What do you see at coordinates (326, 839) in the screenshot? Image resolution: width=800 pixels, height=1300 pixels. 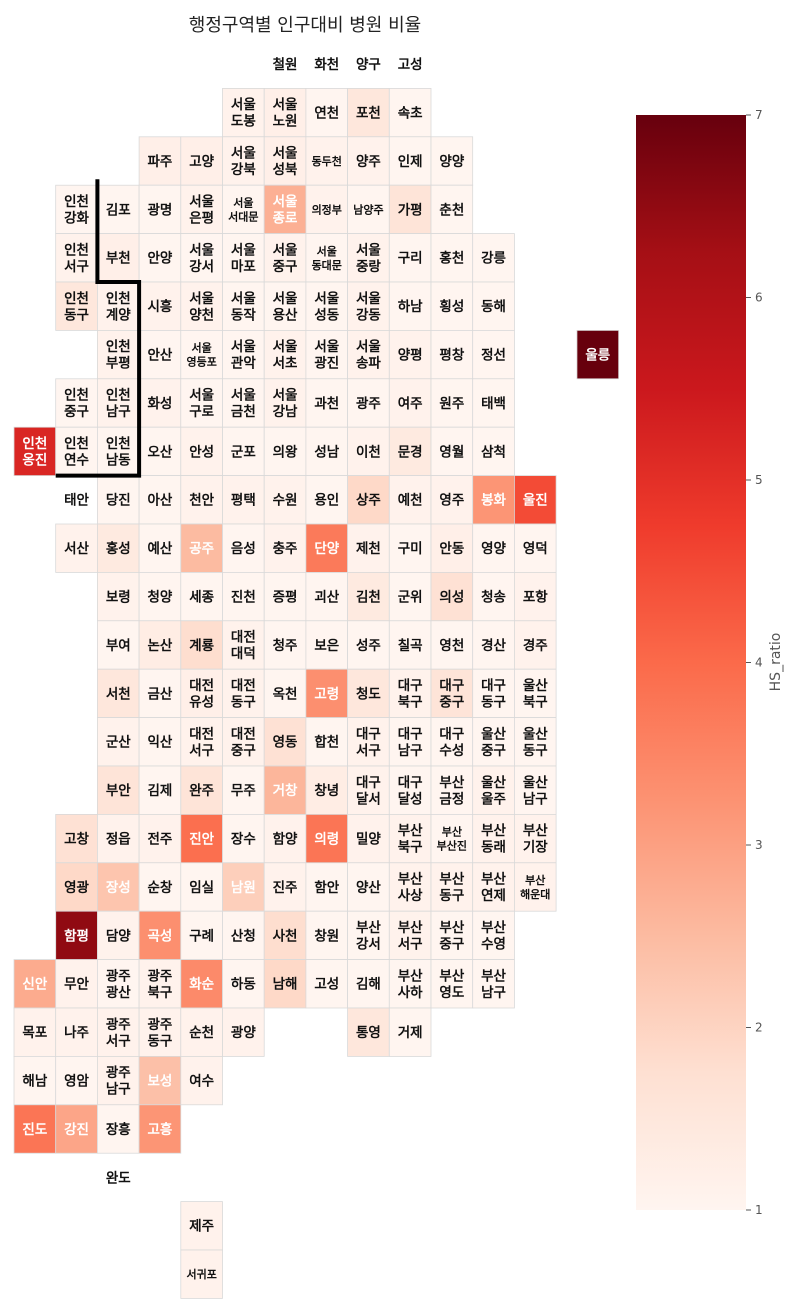 I see `region-cell: 의령` at bounding box center [326, 839].